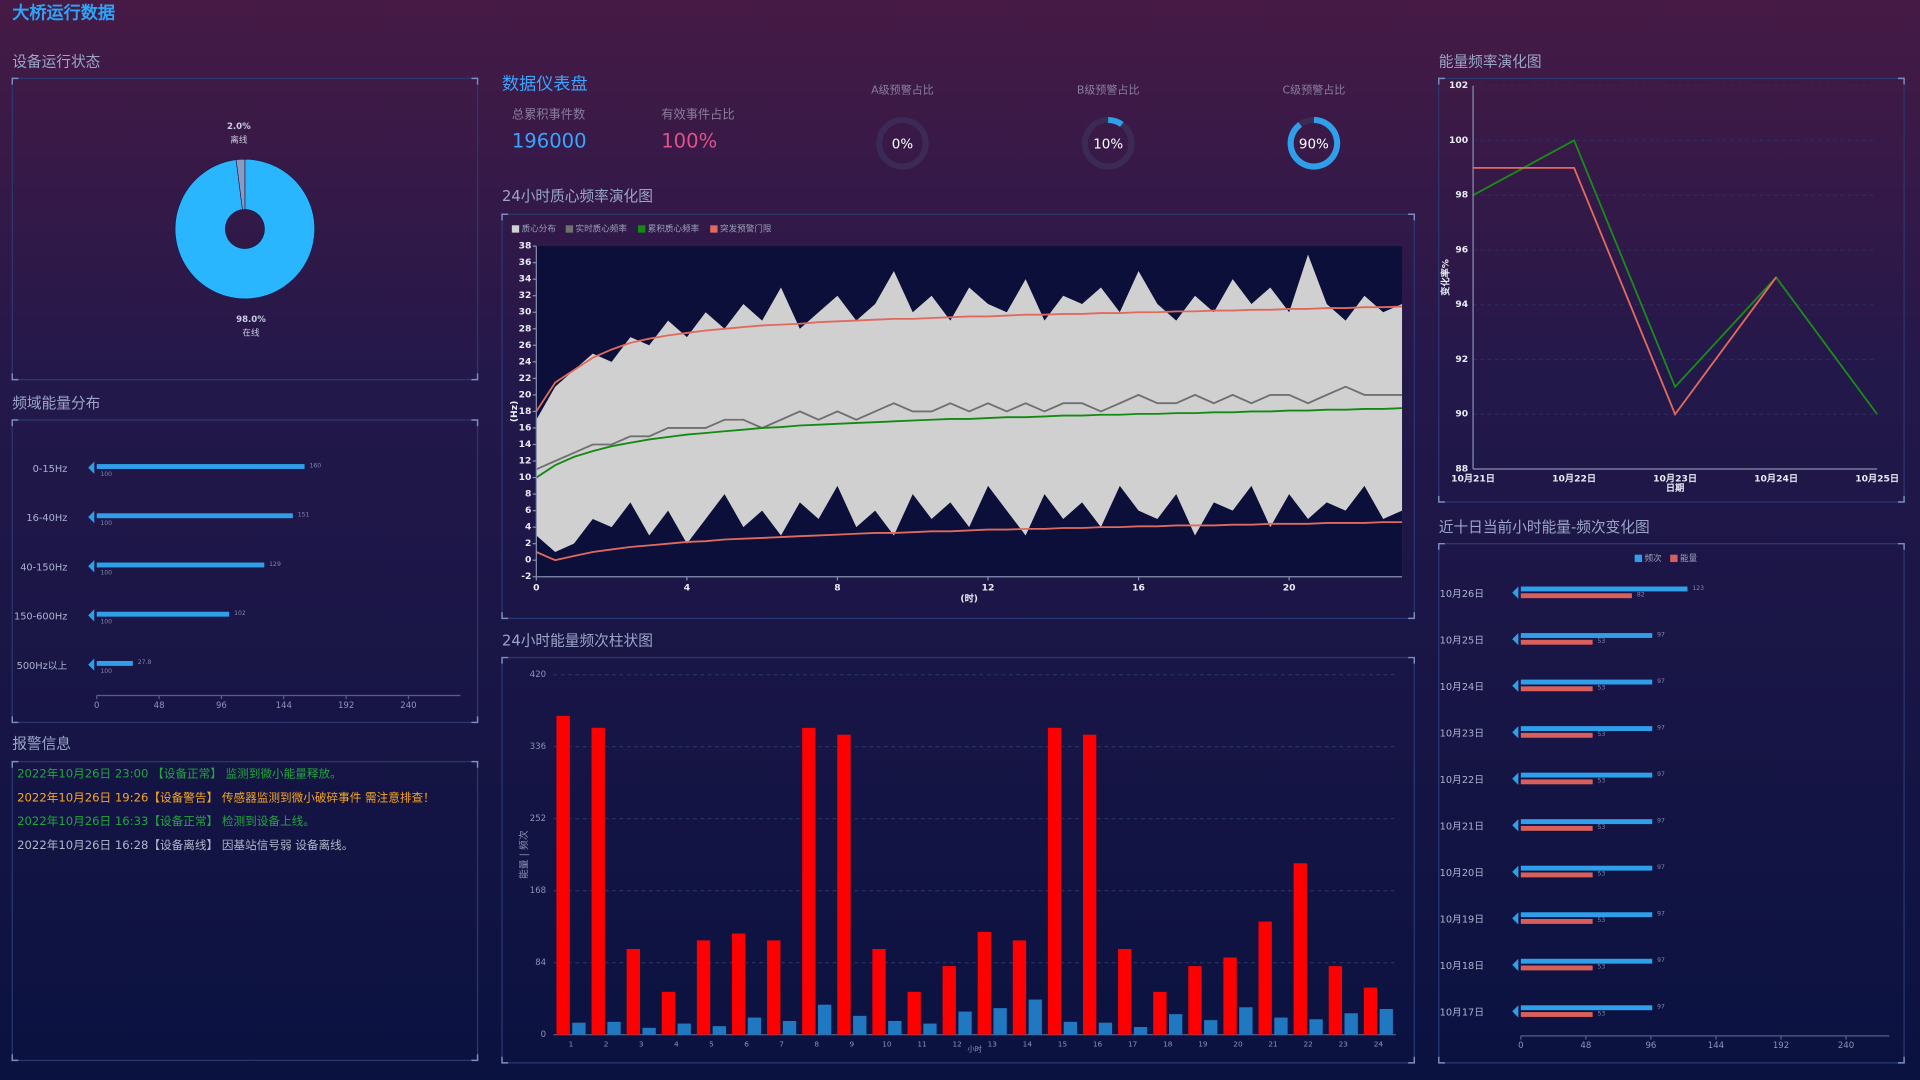 The image size is (1920, 1080). I want to click on y-tick-label: 6, so click(528, 510).